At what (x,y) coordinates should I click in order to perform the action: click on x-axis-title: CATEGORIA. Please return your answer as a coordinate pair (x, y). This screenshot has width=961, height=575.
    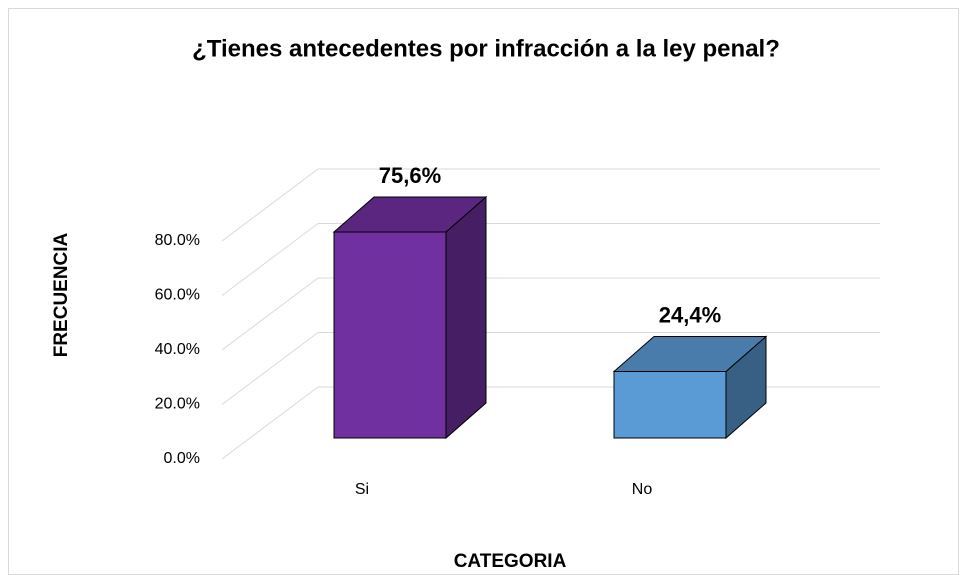
    Looking at the image, I should click on (510, 561).